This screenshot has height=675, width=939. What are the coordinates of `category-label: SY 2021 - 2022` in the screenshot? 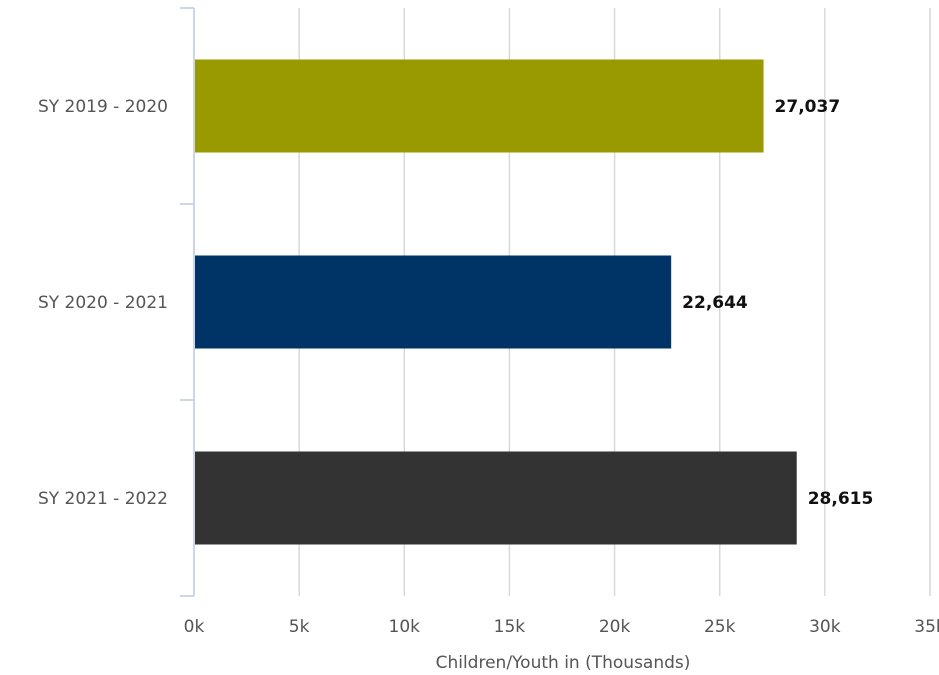 It's located at (103, 499).